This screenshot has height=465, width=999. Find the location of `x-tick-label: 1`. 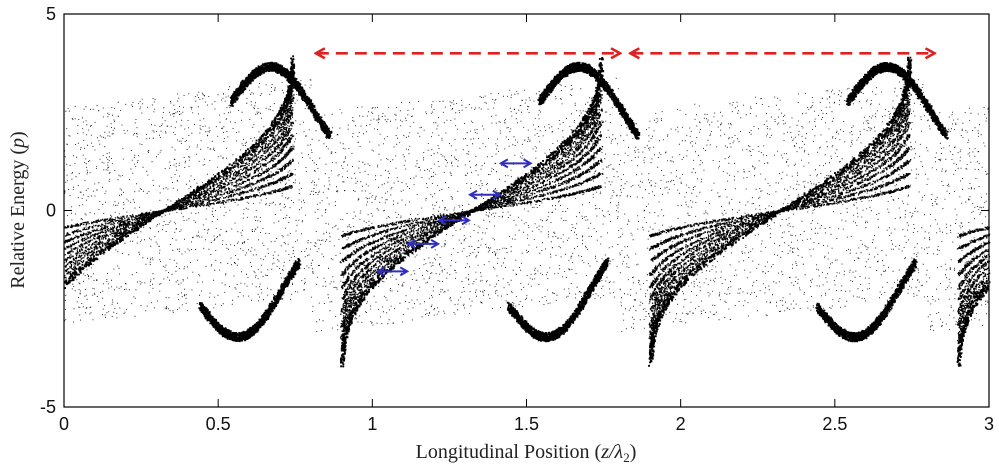

x-tick-label: 1 is located at coordinates (372, 424).